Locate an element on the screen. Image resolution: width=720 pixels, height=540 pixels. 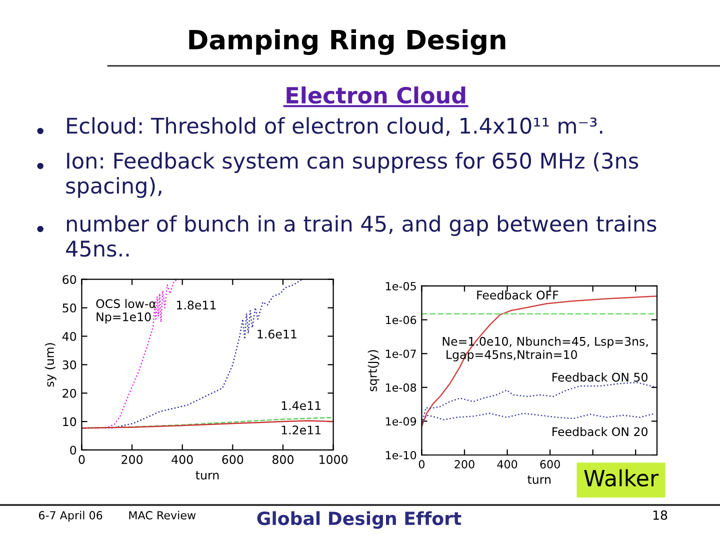
text: Ion: Feedback system can suppress for 650 MHz (3ns spacing), is located at coordinates (352, 175).